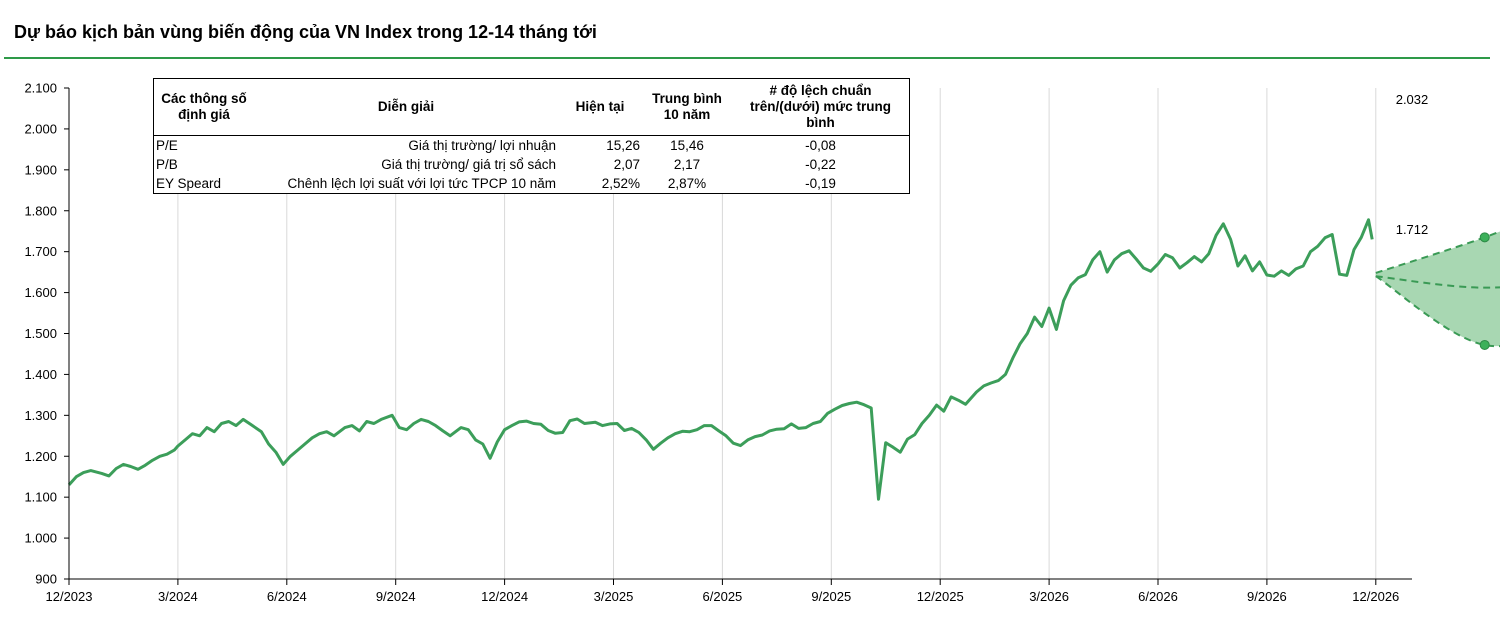 Image resolution: width=1500 pixels, height=638 pixels. I want to click on header-description: Diễn giải, so click(406, 107).